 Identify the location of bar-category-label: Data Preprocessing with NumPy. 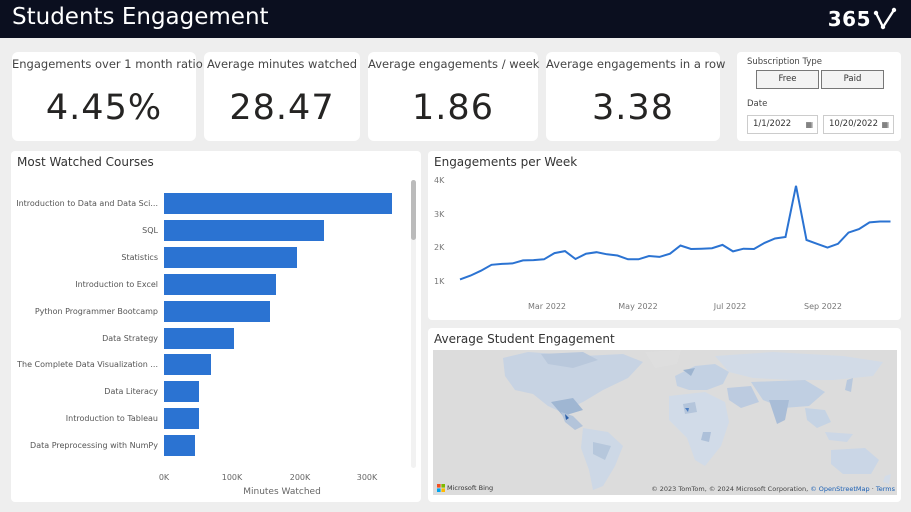
(94, 446).